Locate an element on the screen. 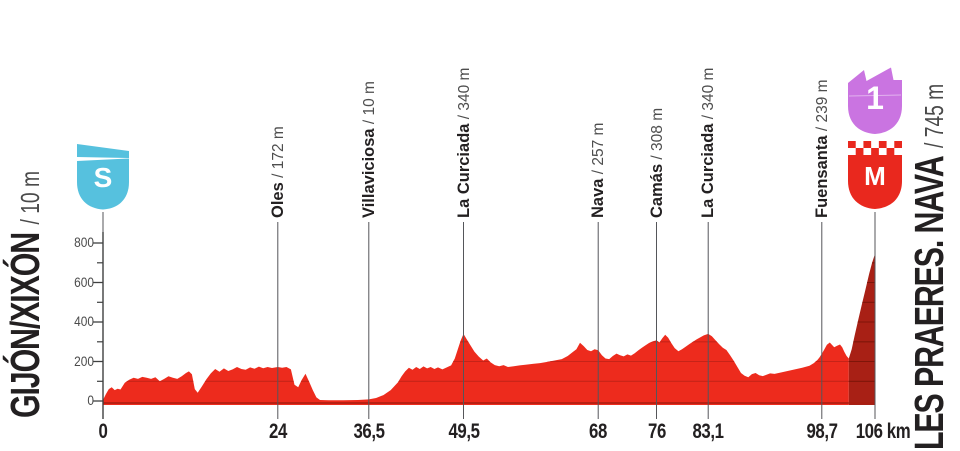  finish-title: LES PRAERES. NAVA / 745 m is located at coordinates (929, 267).